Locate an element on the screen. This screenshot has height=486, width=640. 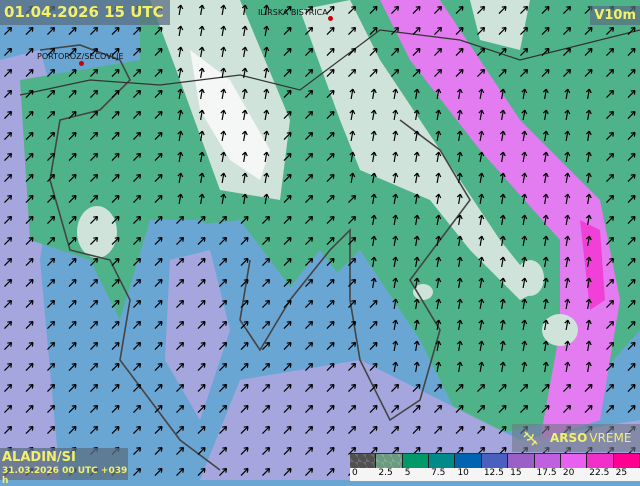
legend-tick-label: 10 is located at coordinates (463, 473).